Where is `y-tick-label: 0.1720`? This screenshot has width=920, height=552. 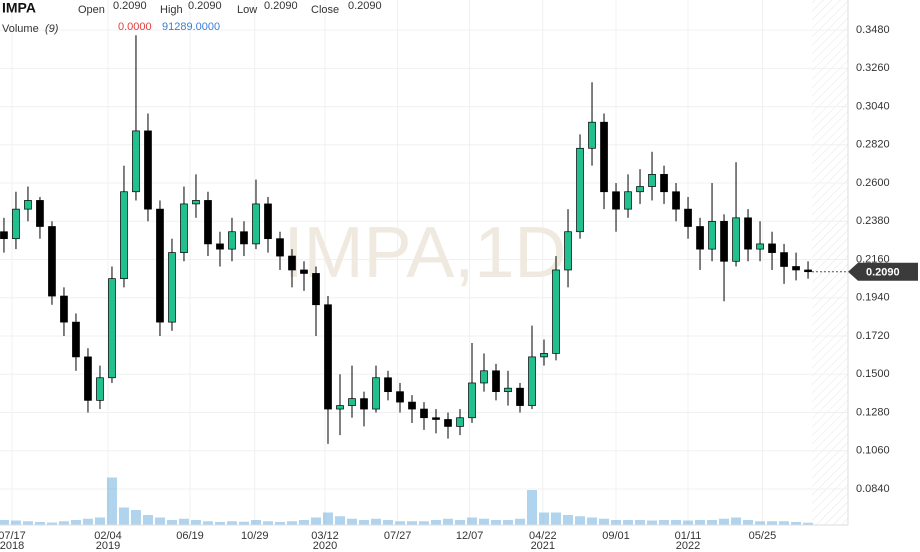
y-tick-label: 0.1720 is located at coordinates (873, 336).